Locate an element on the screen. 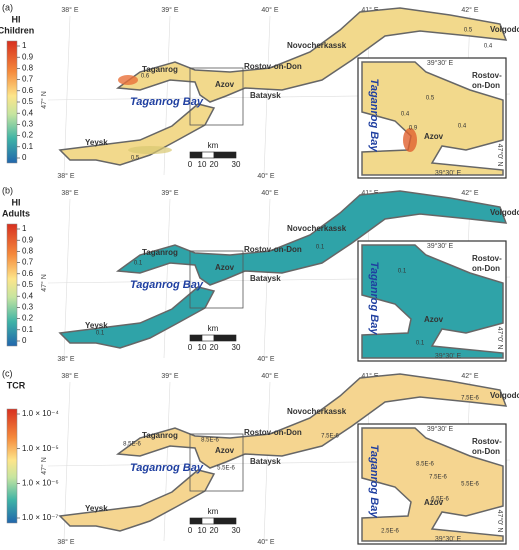  inset-town: Azov is located at coordinates (434, 319).